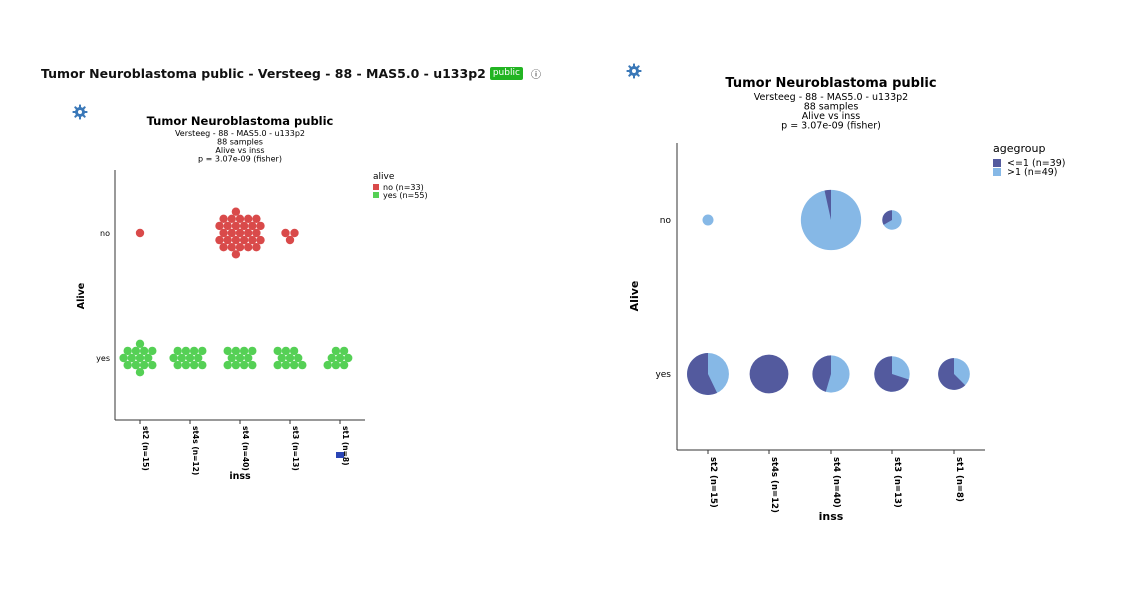  I want to click on info-icon: ⓘ, so click(535, 75).